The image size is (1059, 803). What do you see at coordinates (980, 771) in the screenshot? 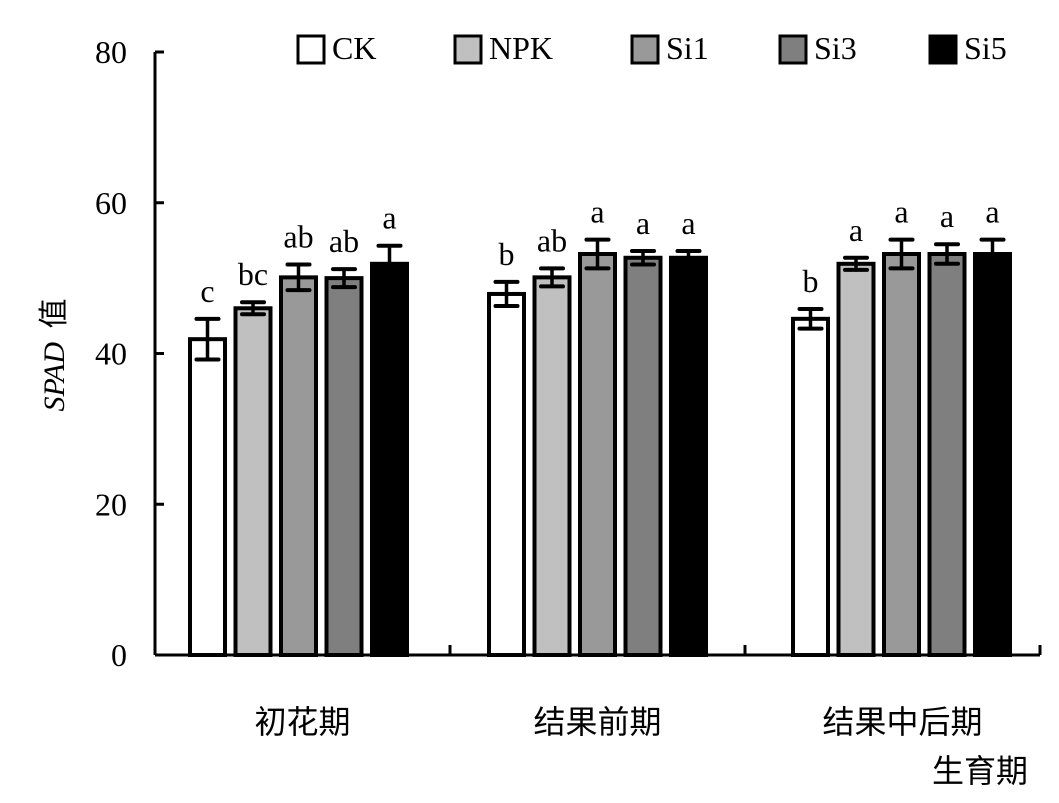
I see `x-axis-label: 生育期` at bounding box center [980, 771].